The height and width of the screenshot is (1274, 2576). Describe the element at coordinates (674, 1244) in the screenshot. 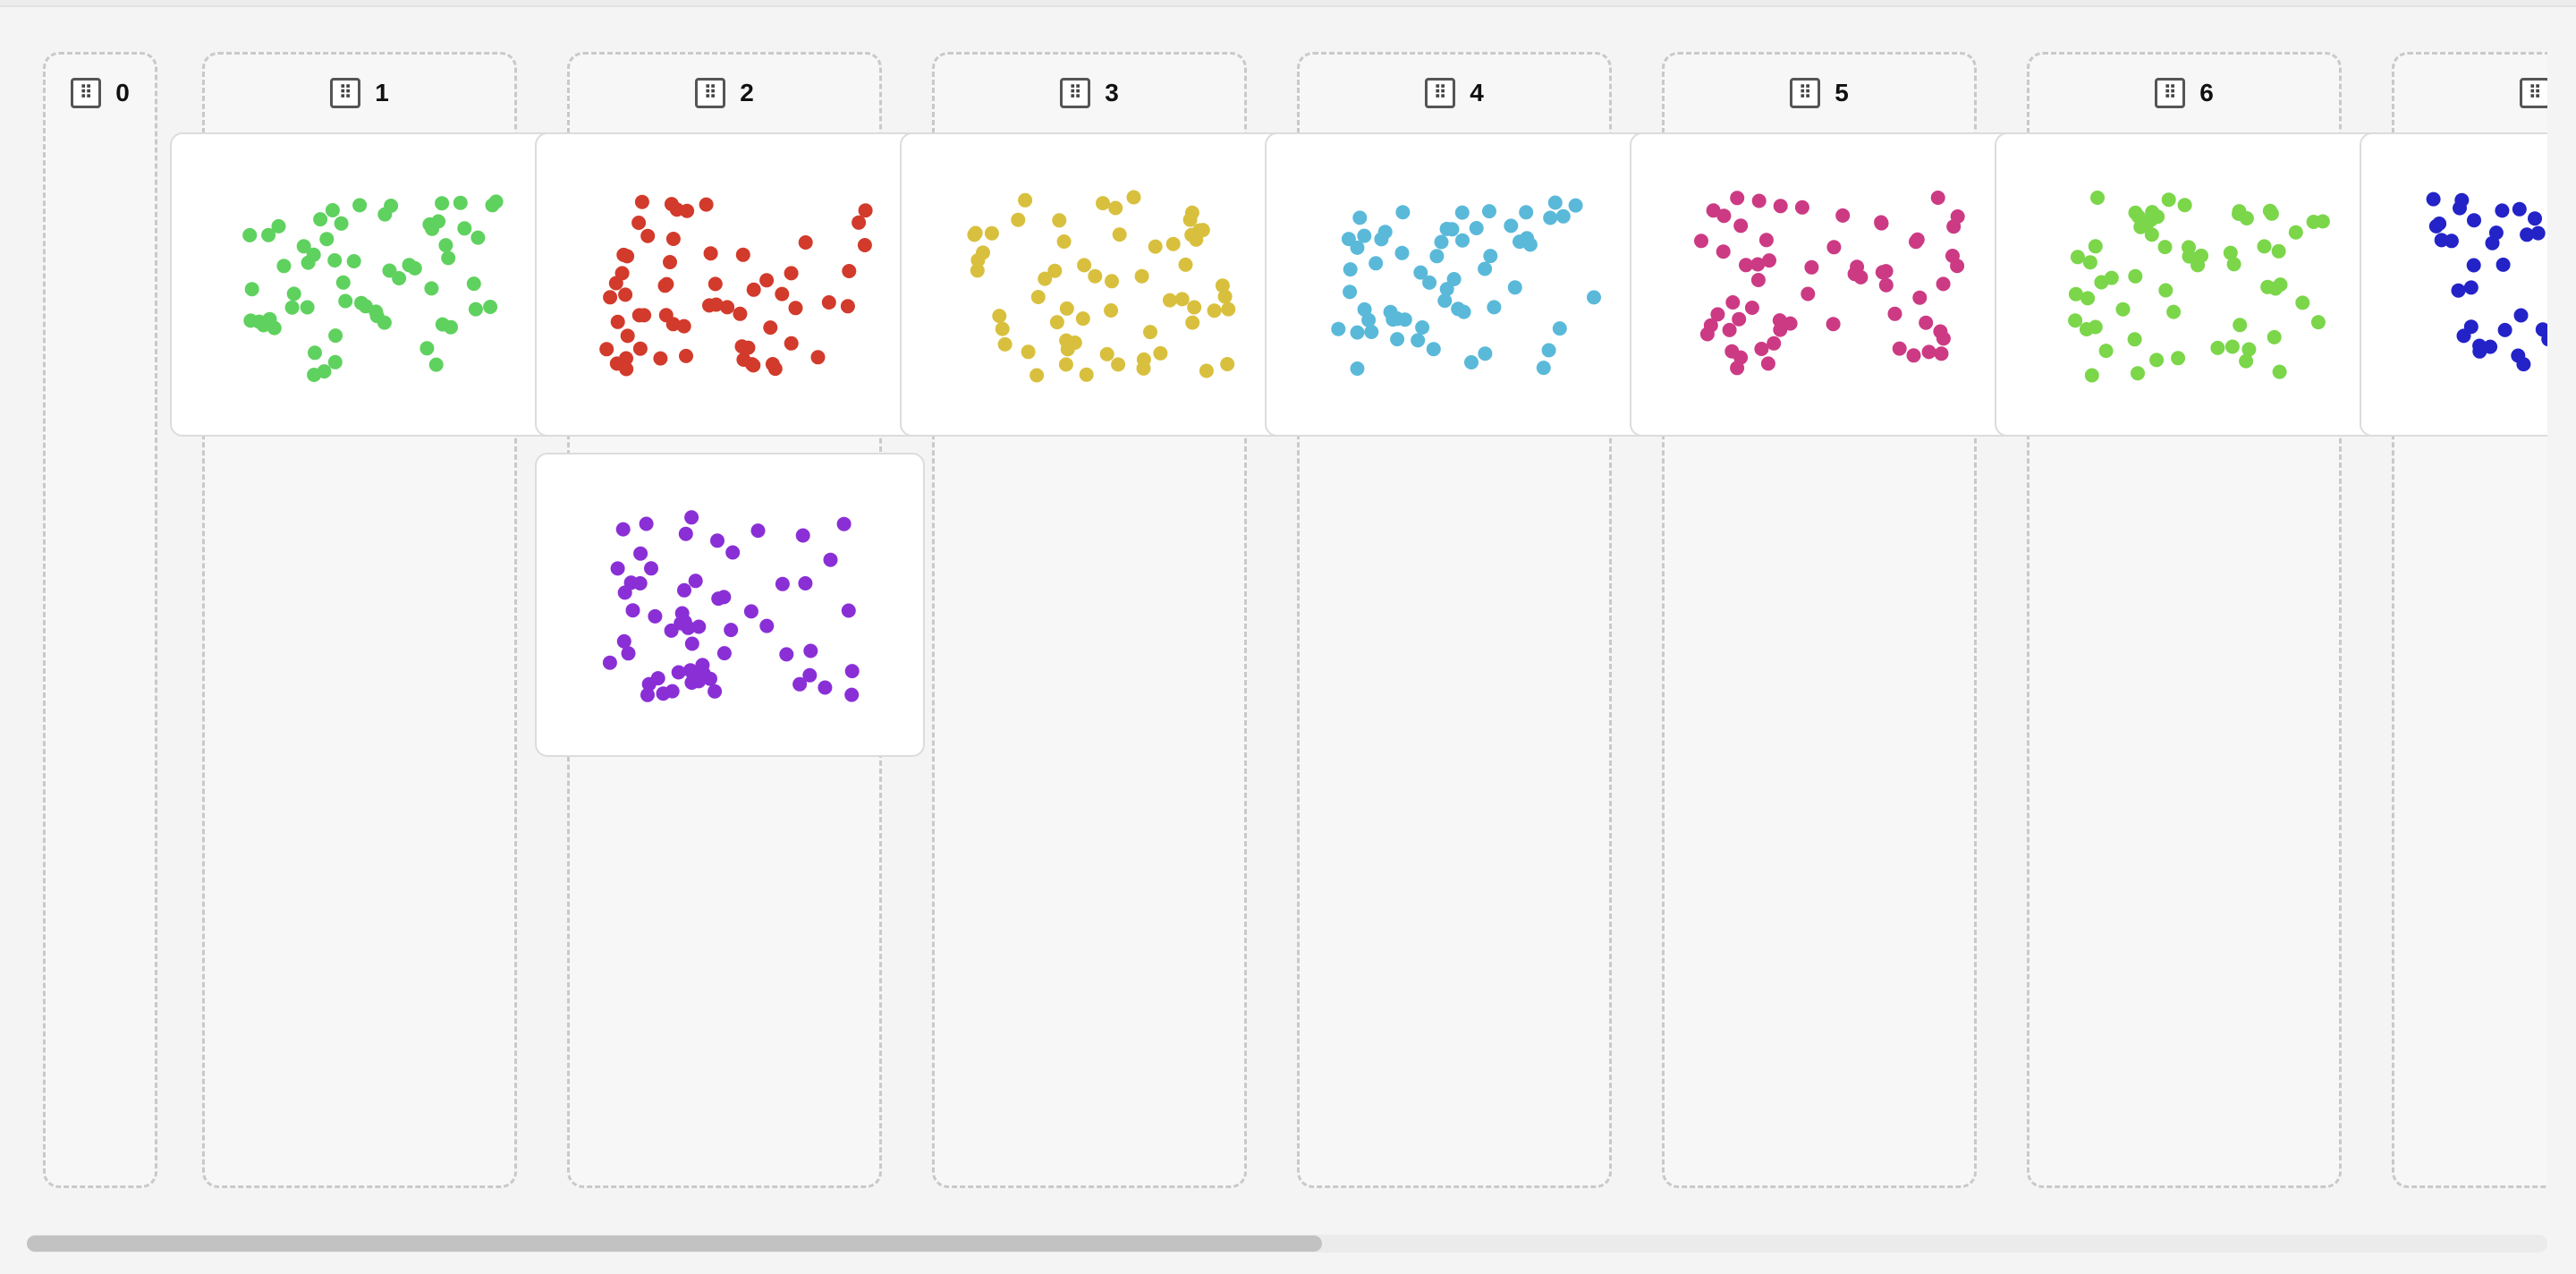

I see `scrollbar-thumb` at that location.